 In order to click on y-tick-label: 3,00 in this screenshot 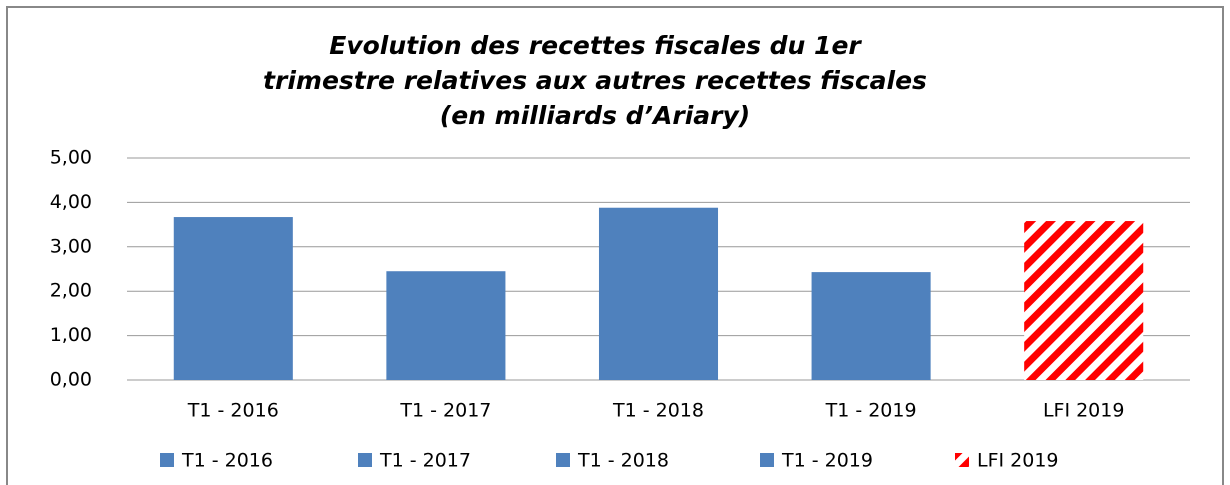, I will do `click(71, 246)`.